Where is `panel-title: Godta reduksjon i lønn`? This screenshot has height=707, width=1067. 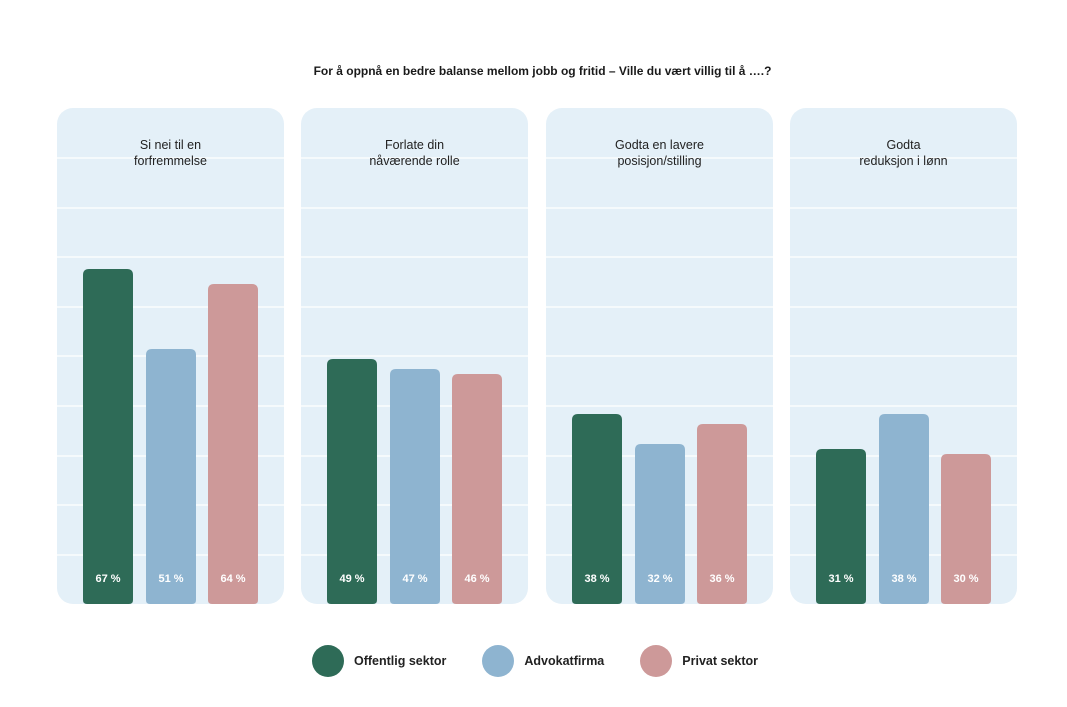
panel-title: Godta reduksjon i lønn is located at coordinates (903, 153).